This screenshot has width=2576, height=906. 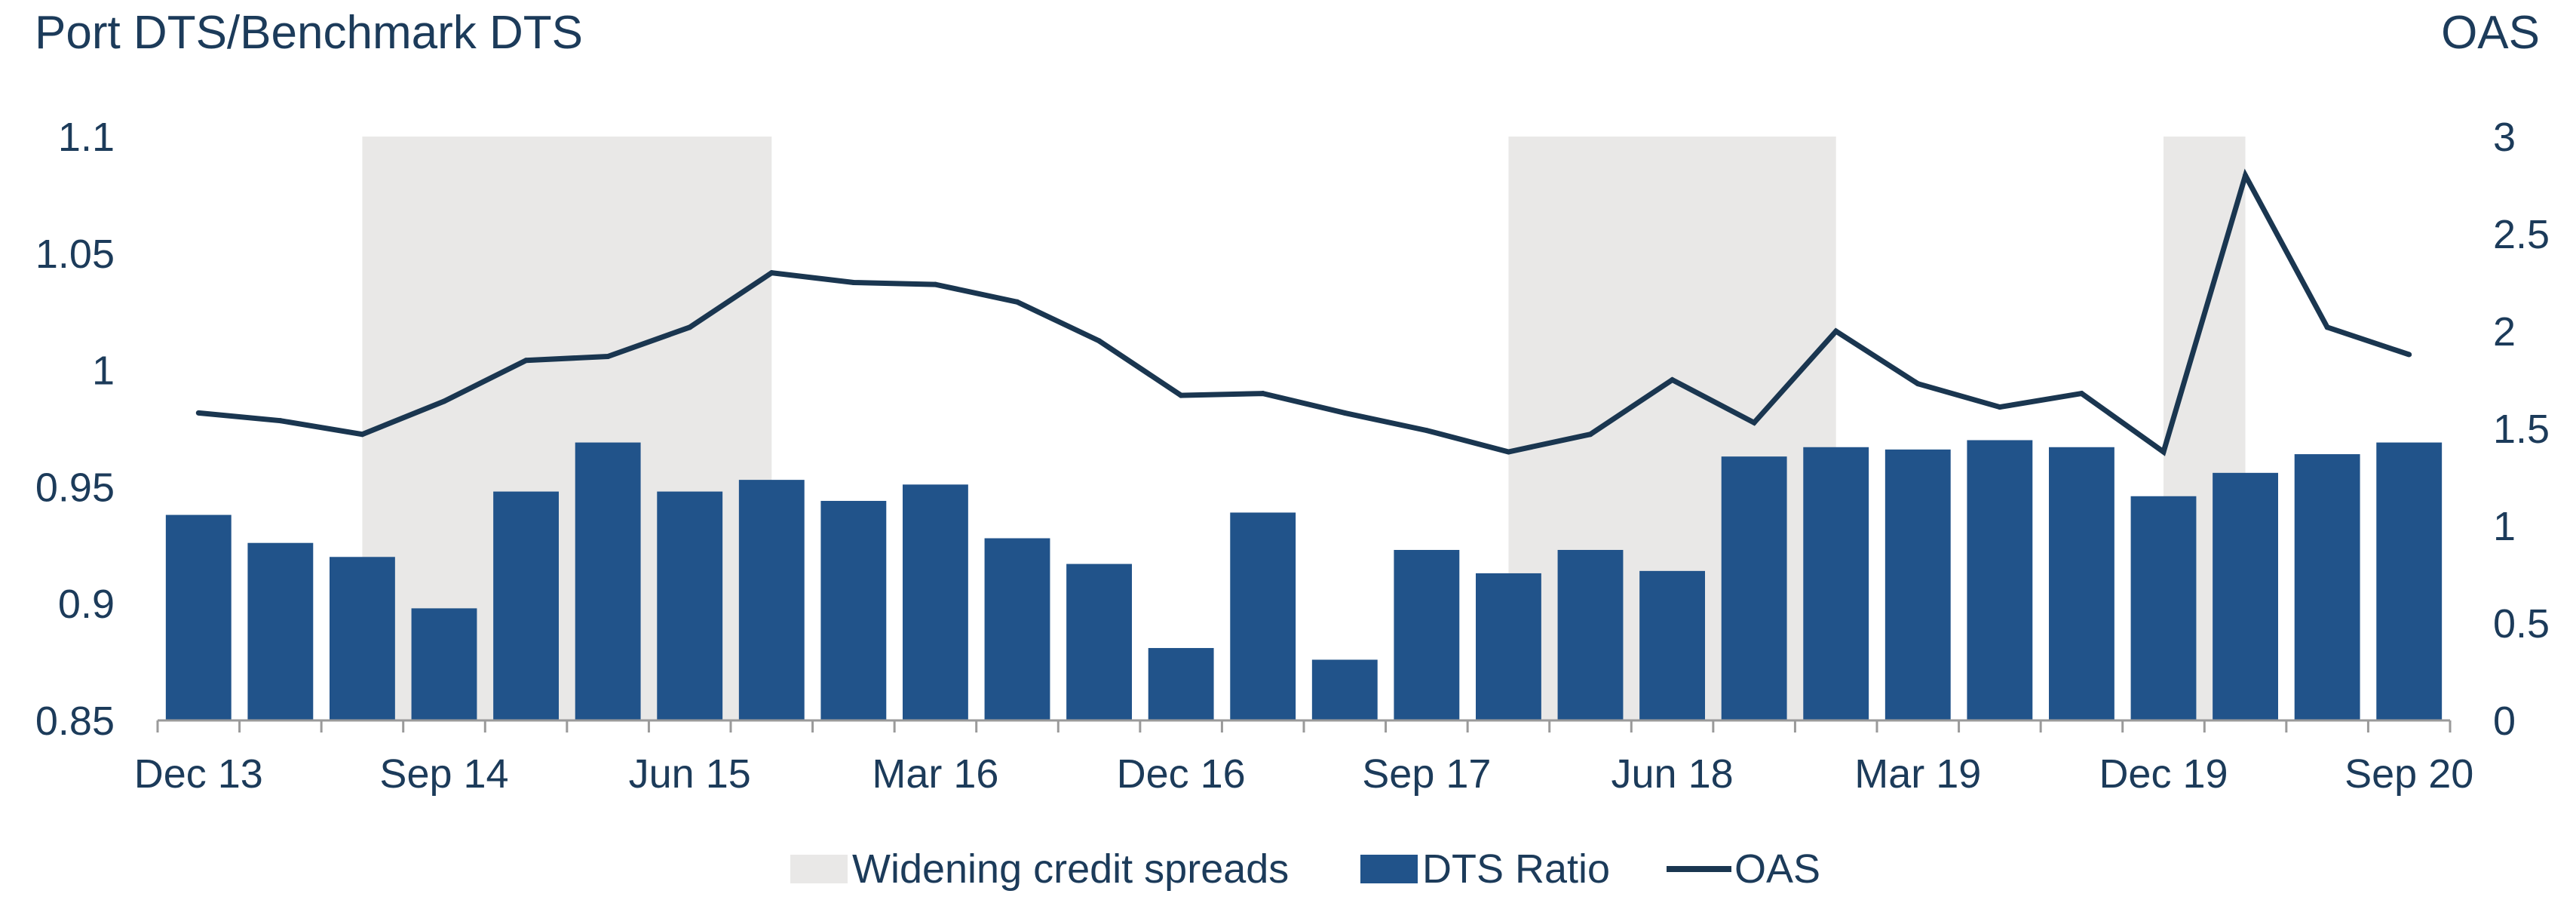 I want to click on legend-swatch-widening-spreads, so click(x=819, y=869).